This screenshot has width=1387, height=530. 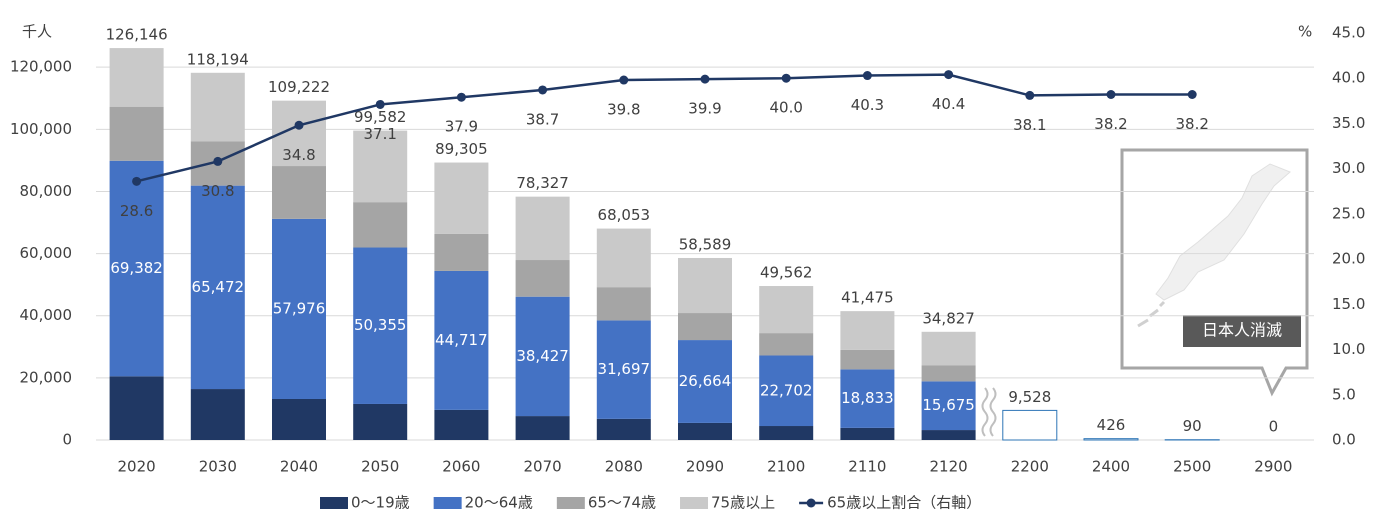 What do you see at coordinates (1111, 425) in the screenshot?
I see `total-label: 426` at bounding box center [1111, 425].